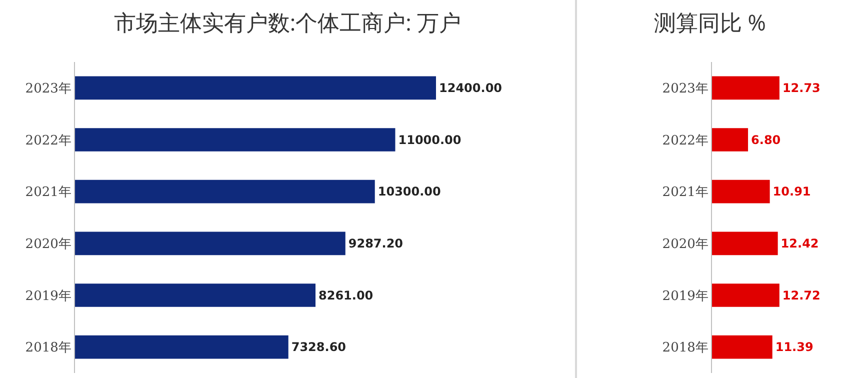 The height and width of the screenshot is (378, 843). What do you see at coordinates (470, 87) in the screenshot?
I see `data-label: 12400.00` at bounding box center [470, 87].